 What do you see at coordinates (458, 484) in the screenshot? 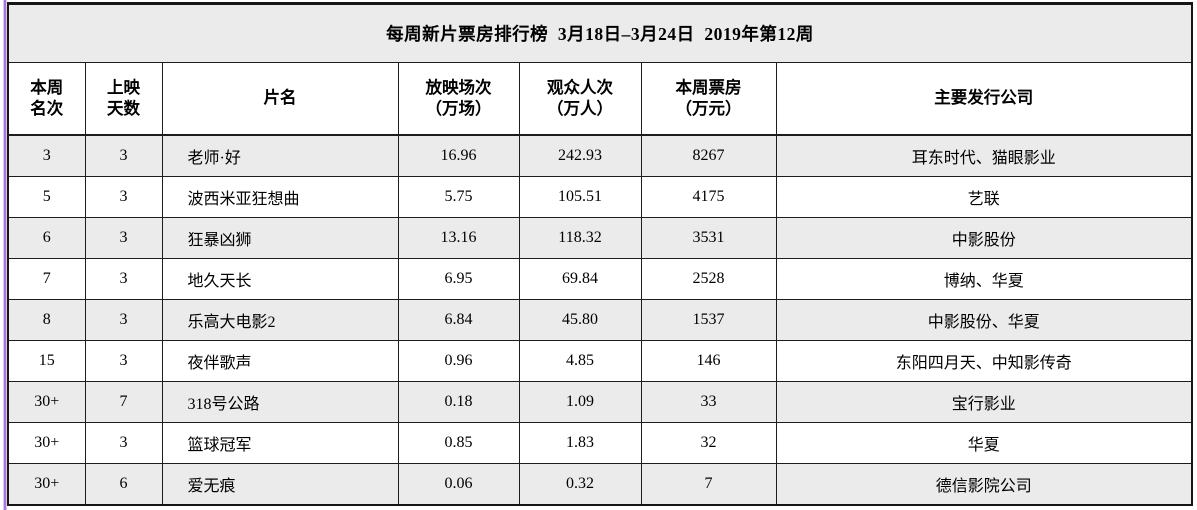
I see `cell-screenings: 0.06` at bounding box center [458, 484].